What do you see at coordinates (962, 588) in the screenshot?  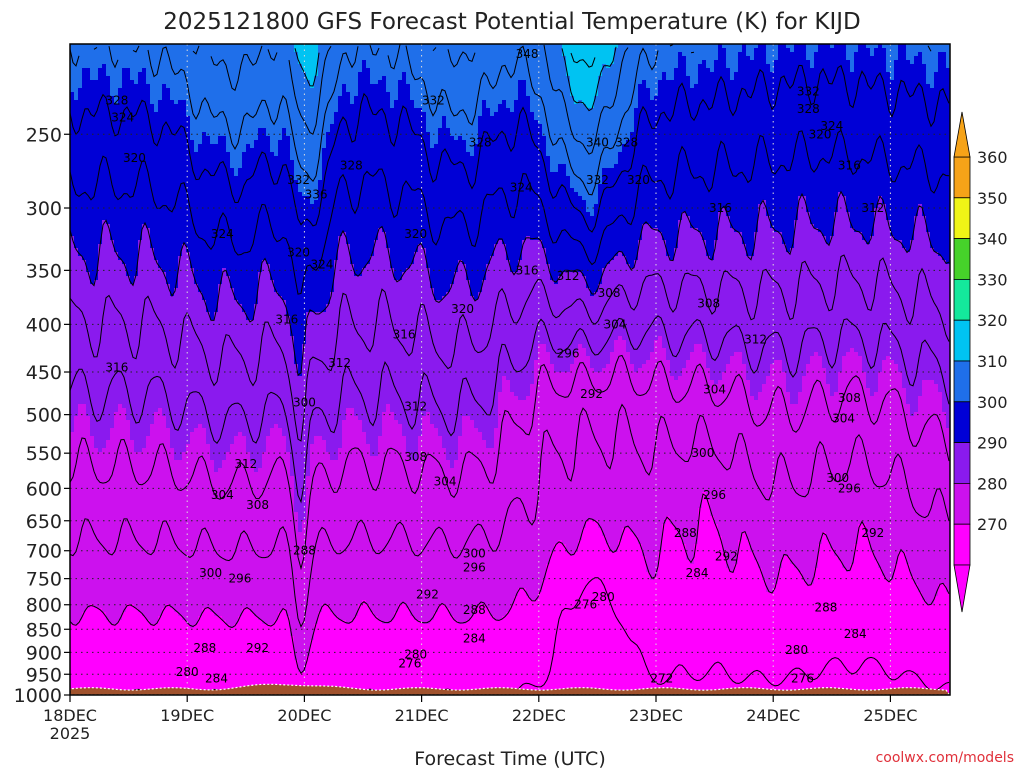 I see `colorbar-bottom-arrow` at bounding box center [962, 588].